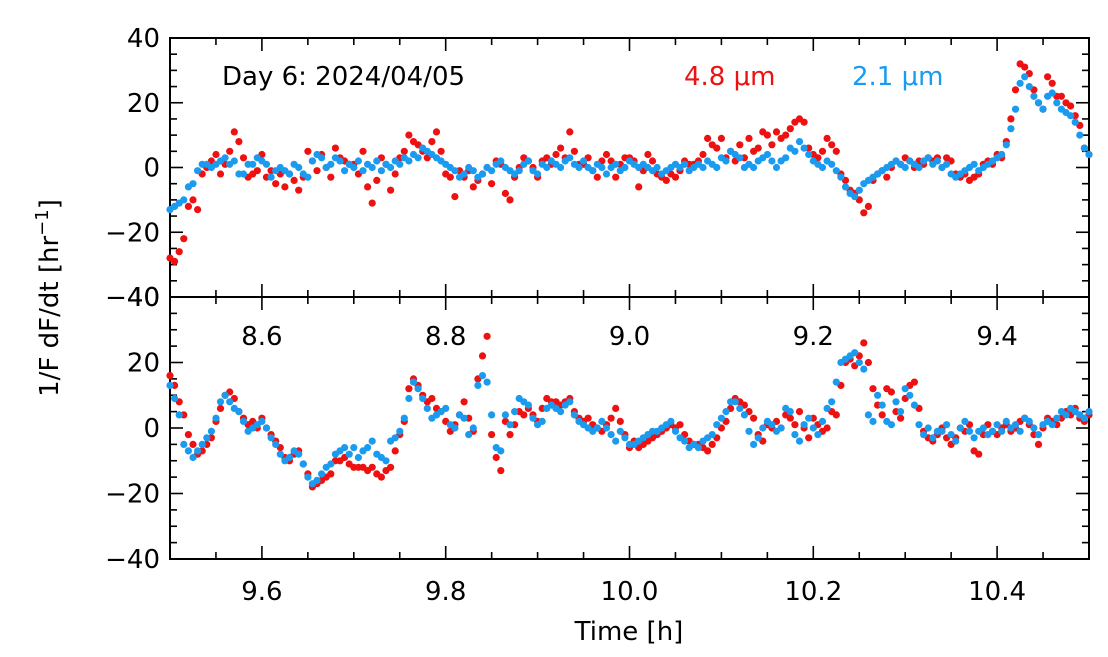  I want to click on top-y-tick-label: −40, so click(132, 298).